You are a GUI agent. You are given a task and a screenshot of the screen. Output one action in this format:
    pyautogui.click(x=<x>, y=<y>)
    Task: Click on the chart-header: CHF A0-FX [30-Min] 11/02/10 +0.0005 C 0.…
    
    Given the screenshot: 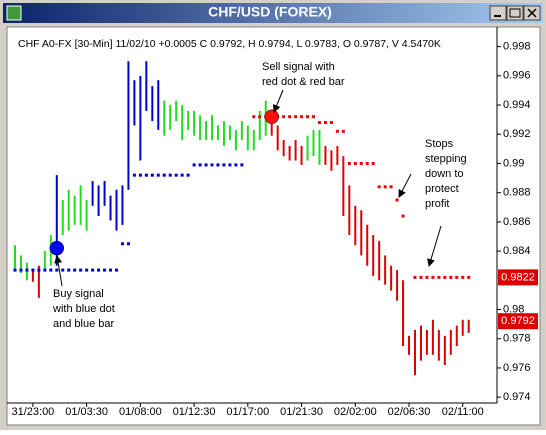 What is the action you would take?
    pyautogui.click(x=229, y=44)
    